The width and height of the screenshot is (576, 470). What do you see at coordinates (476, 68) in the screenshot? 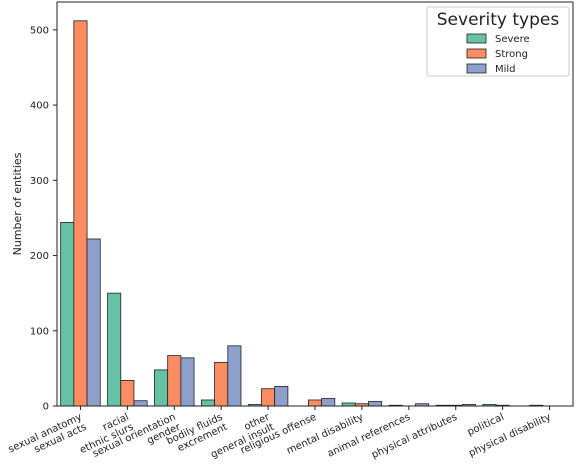
I see `legend-swatch-mild` at bounding box center [476, 68].